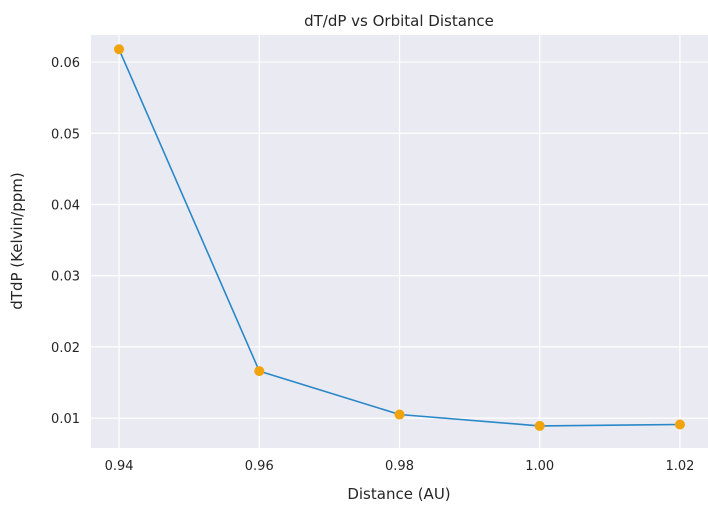 Image resolution: width=708 pixels, height=506 pixels. I want to click on x-tick-label: 0.98, so click(399, 466).